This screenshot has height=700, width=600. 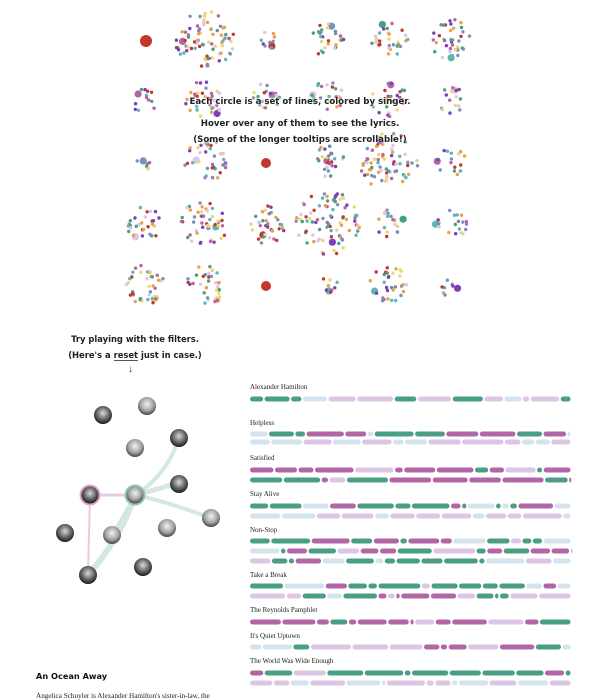 I want to click on song-title: The World Was Wide Enough, so click(x=292, y=661).